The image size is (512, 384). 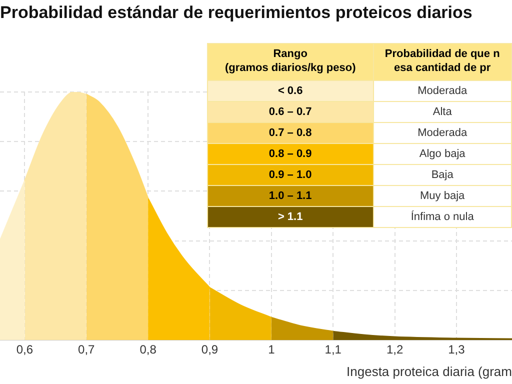 What do you see at coordinates (333, 349) in the screenshot?
I see `x-tick-label: 1,1` at bounding box center [333, 349].